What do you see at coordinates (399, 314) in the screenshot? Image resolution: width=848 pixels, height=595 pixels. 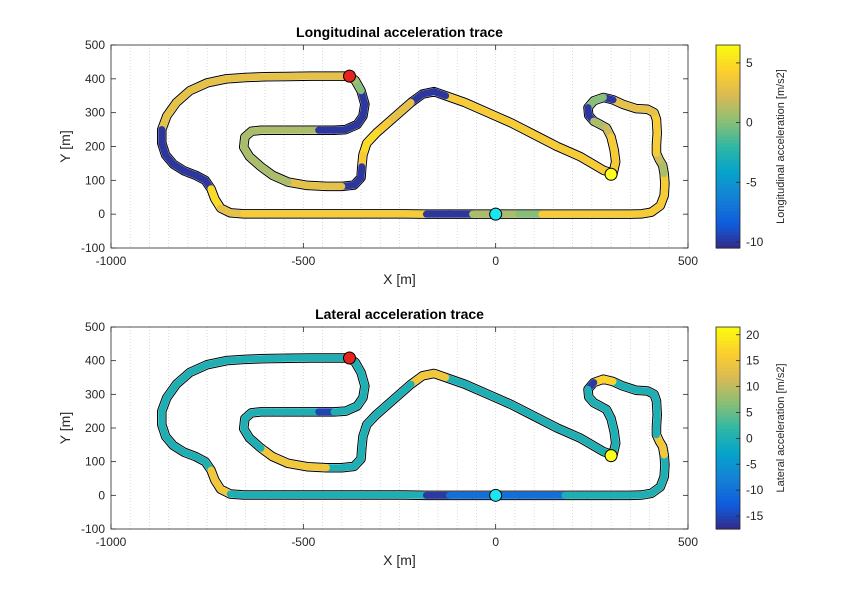 I see `chart-title: Lateral acceleration trace` at bounding box center [399, 314].